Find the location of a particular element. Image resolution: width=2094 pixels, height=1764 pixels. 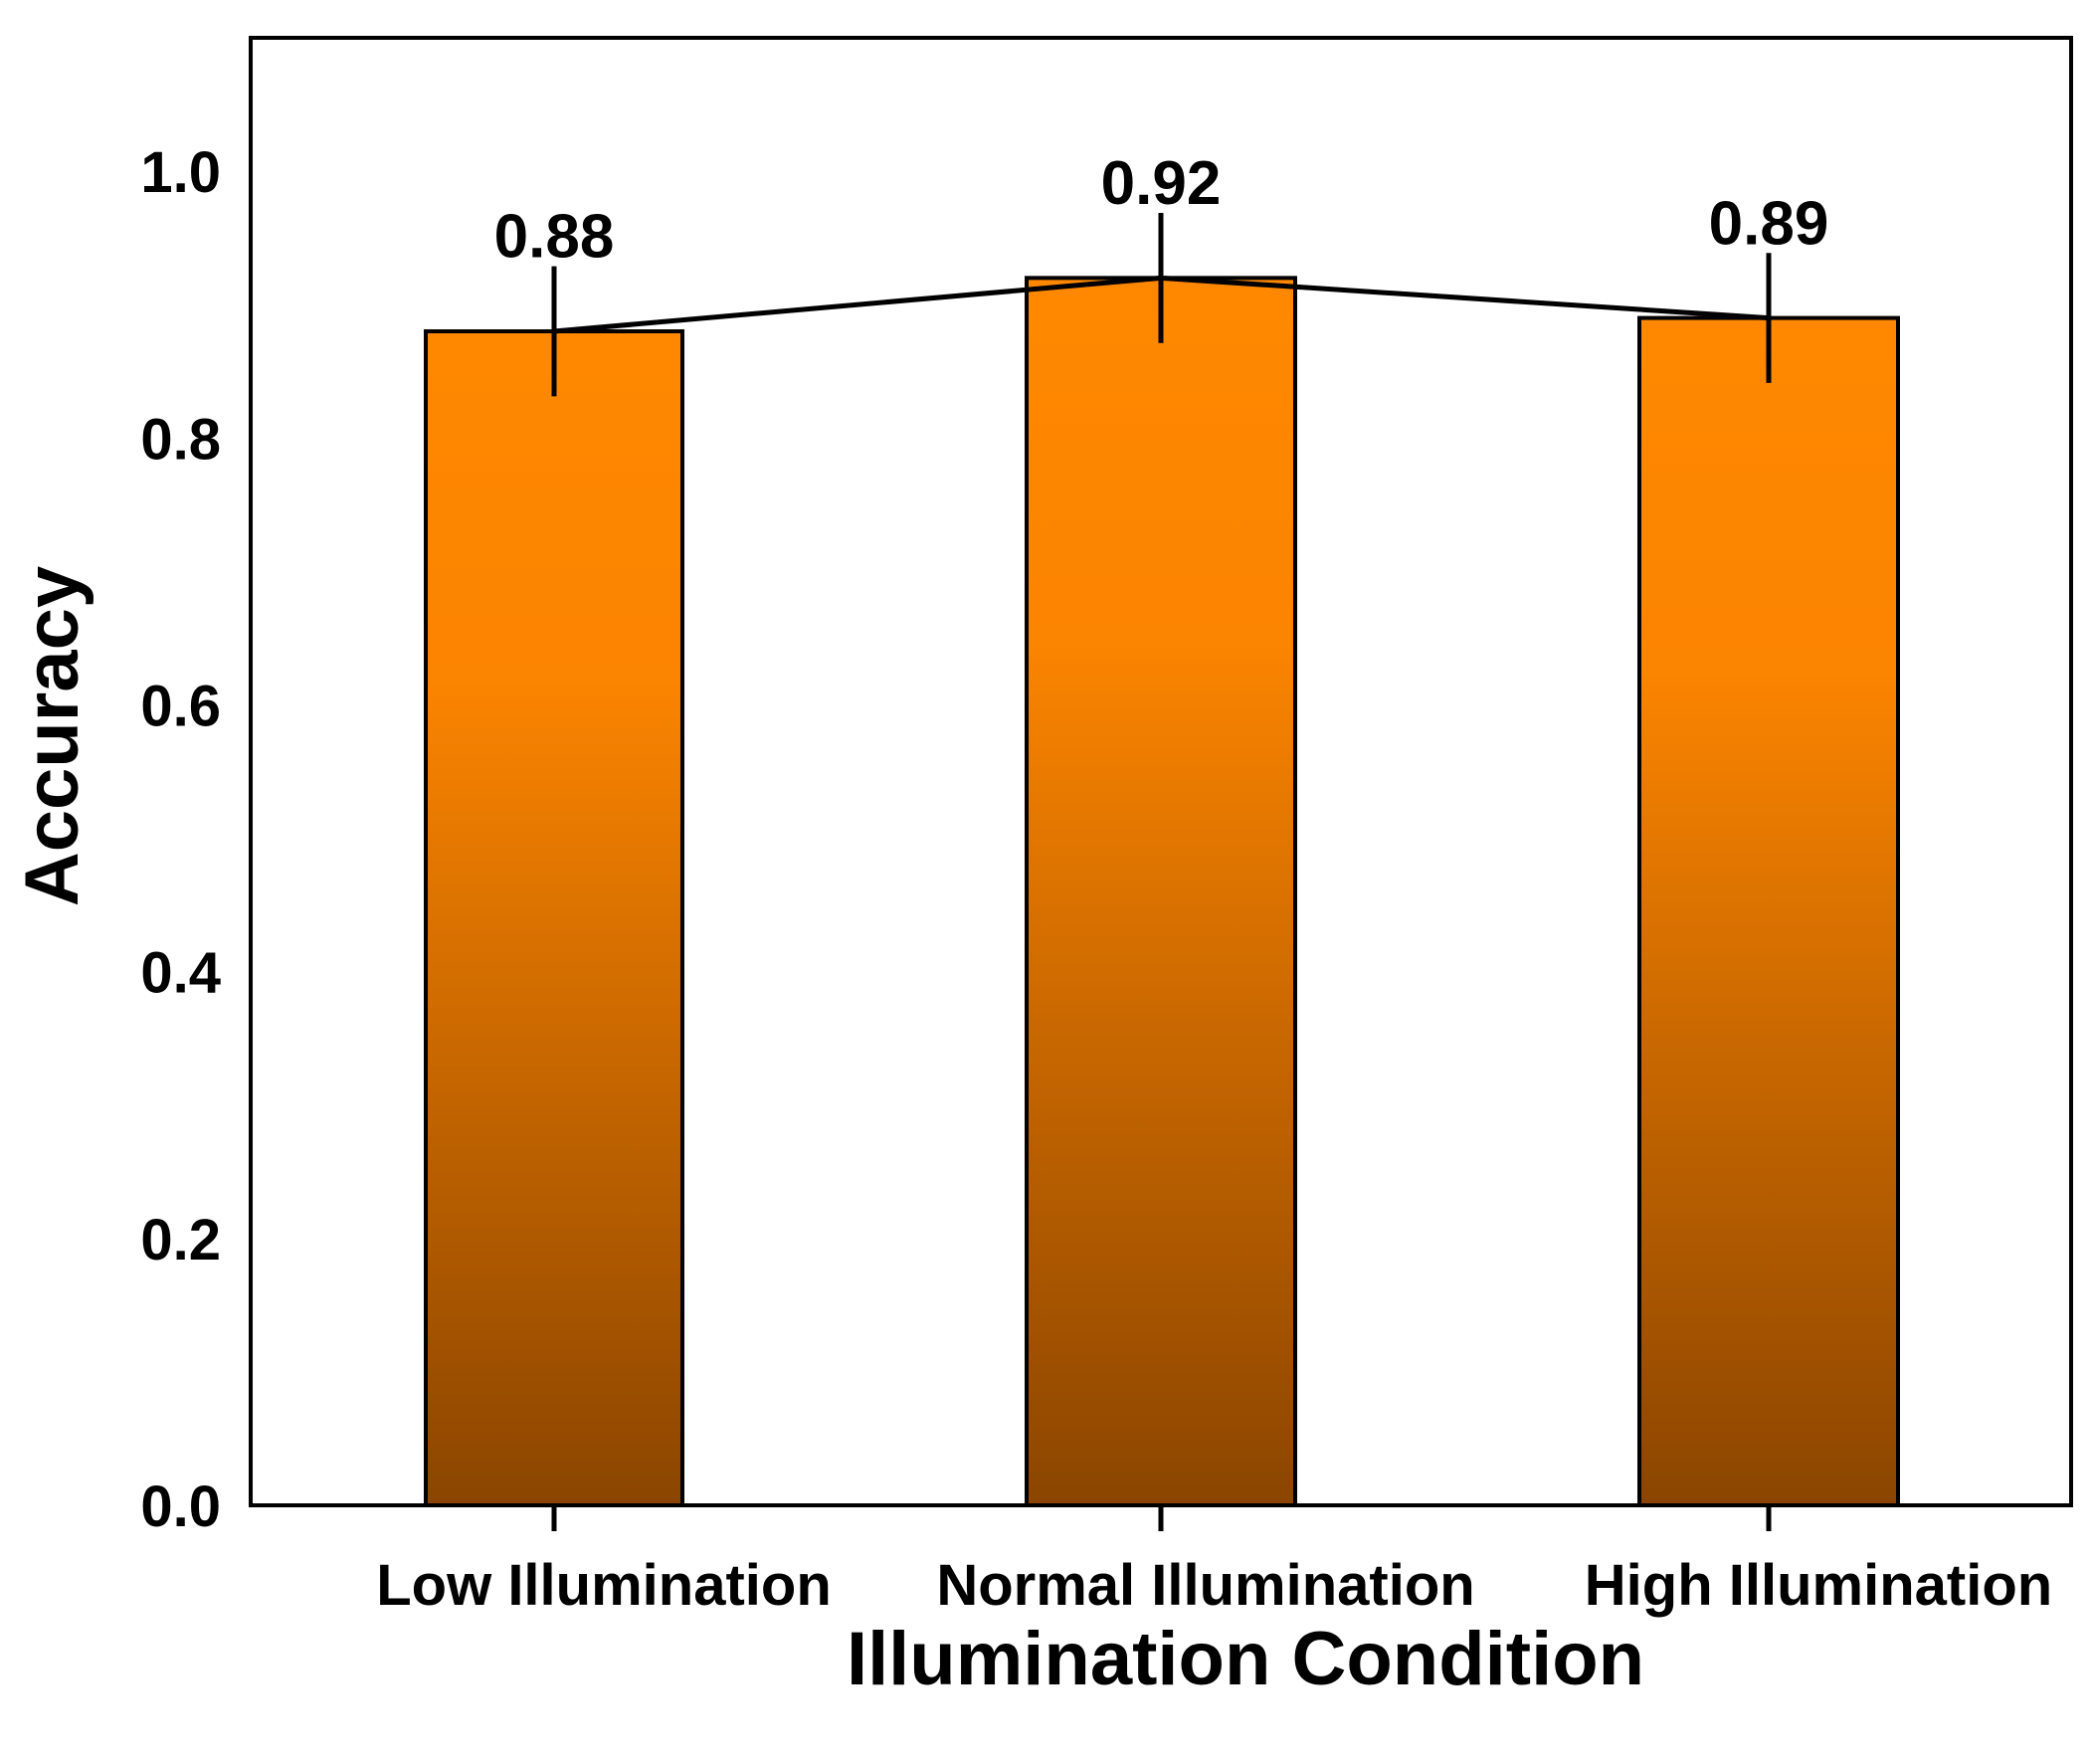

value-labels-layer: 0.88 0.92 0.89 is located at coordinates (1162, 210).